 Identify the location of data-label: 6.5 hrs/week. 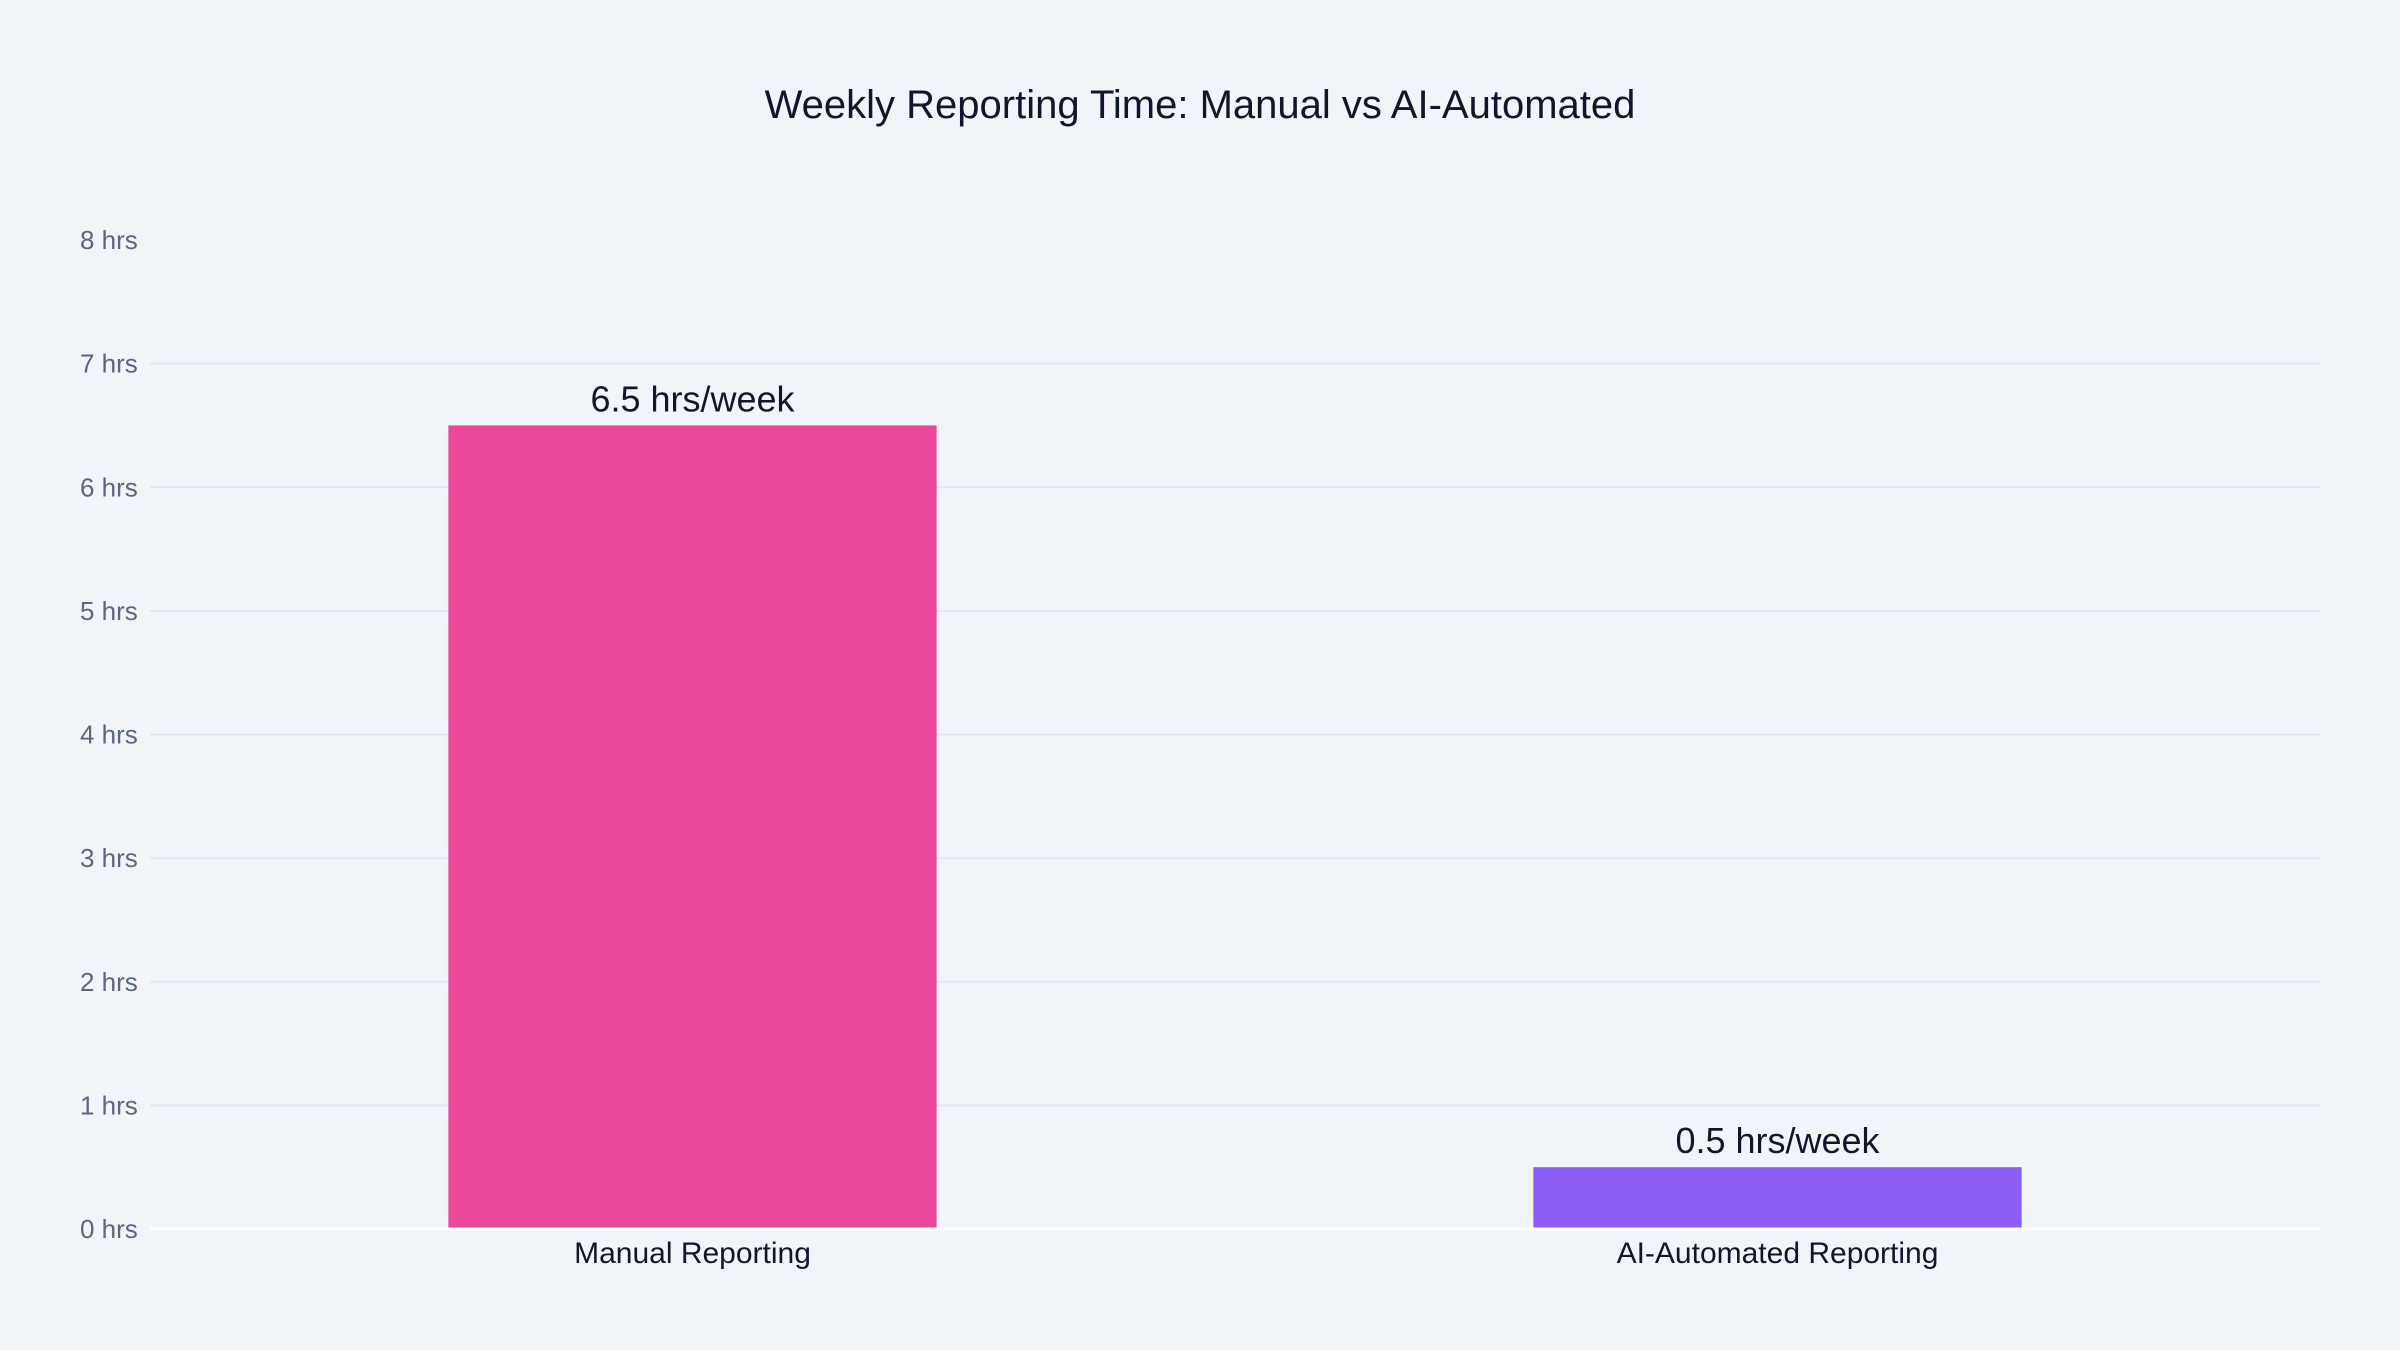
(692, 398).